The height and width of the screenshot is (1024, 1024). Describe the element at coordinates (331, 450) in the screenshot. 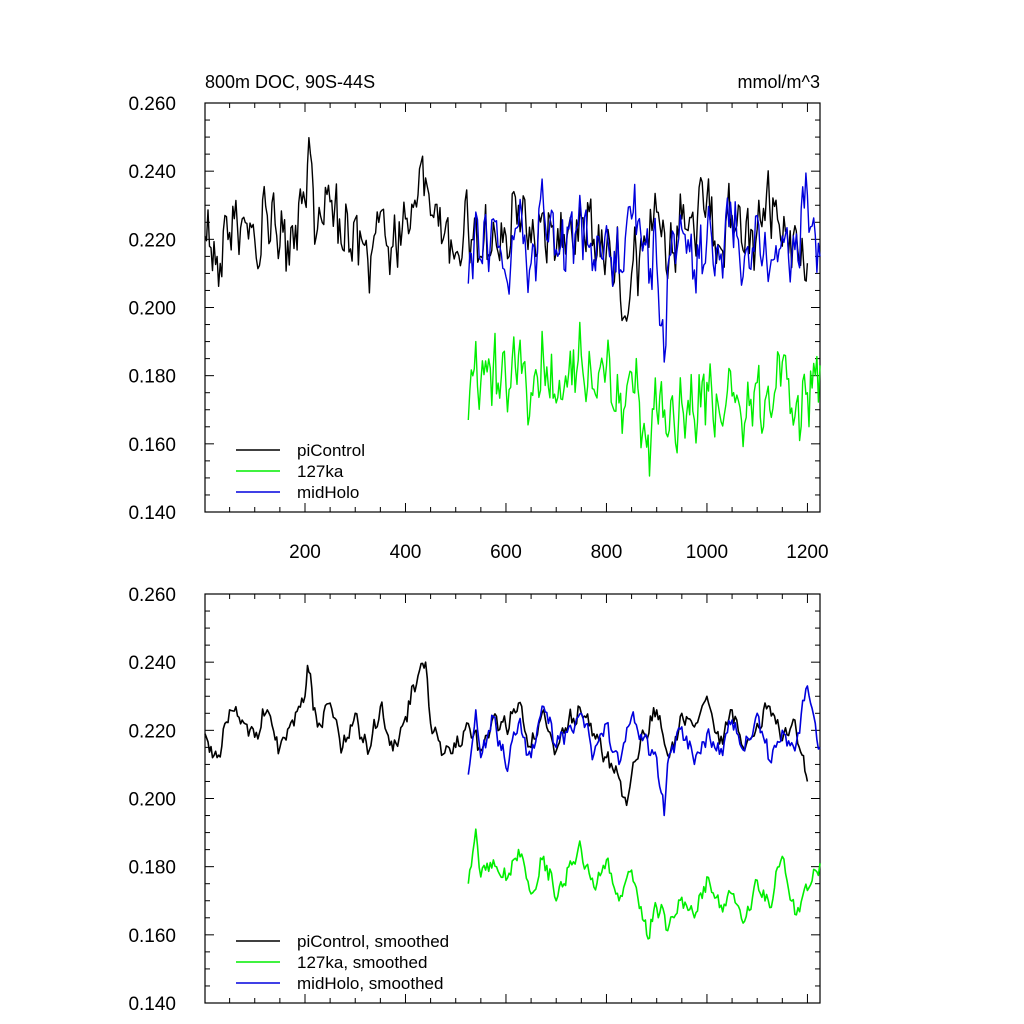

I see `legend-label: piControl` at that location.